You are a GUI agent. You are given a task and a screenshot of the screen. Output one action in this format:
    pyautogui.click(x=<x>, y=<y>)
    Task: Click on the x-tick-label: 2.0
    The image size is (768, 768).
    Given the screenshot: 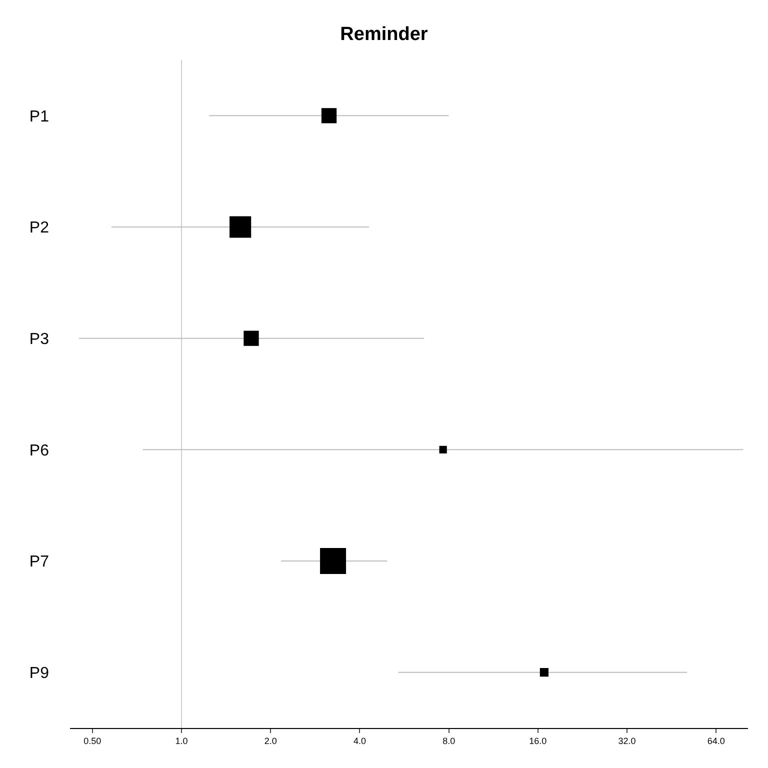 What is the action you would take?
    pyautogui.click(x=270, y=741)
    